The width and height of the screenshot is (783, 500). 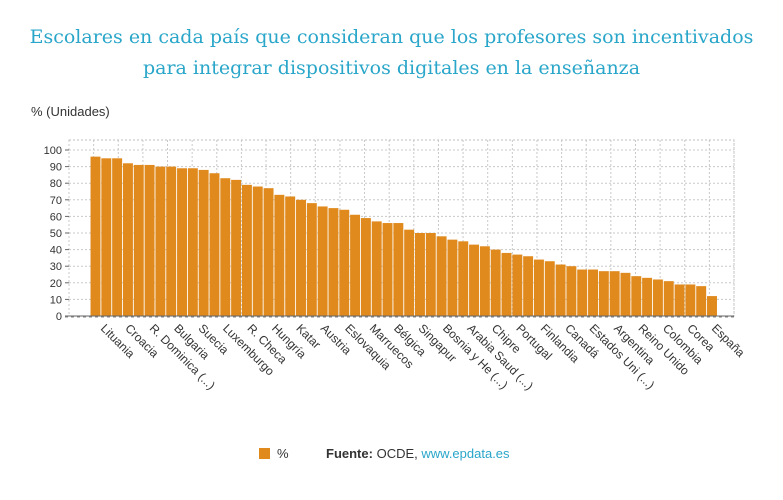 I want to click on y-tick-label: 100, so click(x=53, y=151).